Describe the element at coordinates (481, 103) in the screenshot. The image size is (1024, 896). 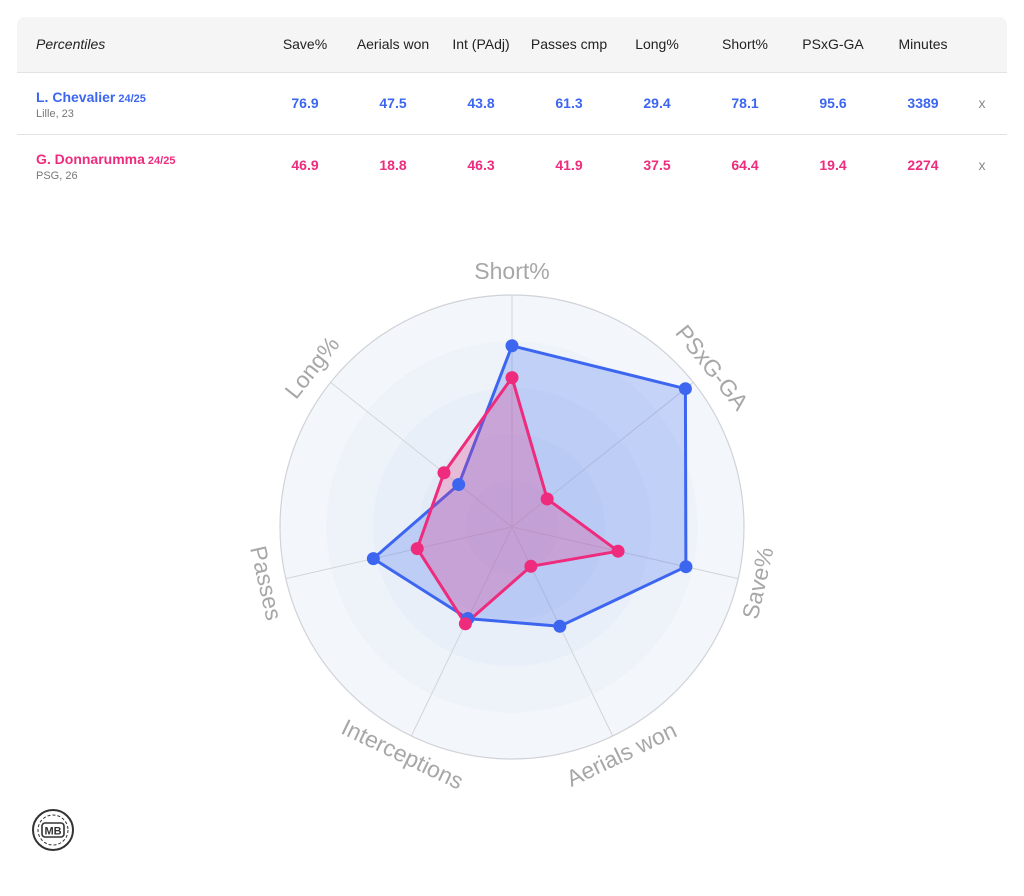
I see `stat-value-interceptions: 43.8` at that location.